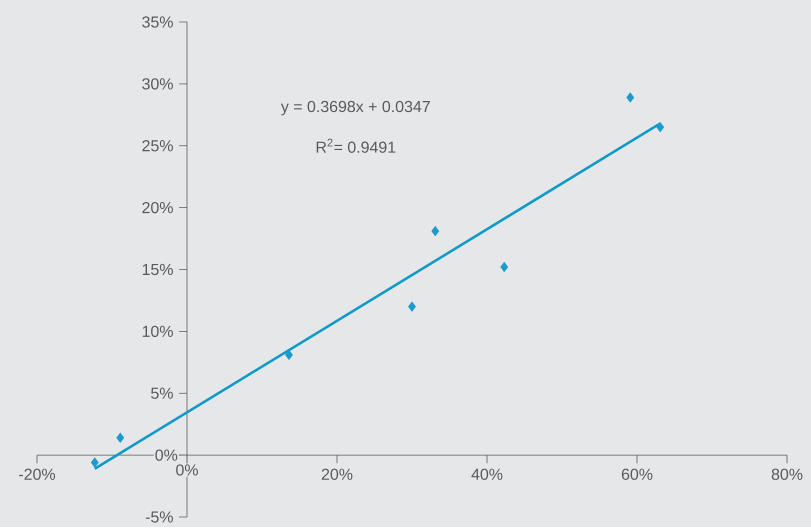 This screenshot has height=528, width=811. What do you see at coordinates (157, 208) in the screenshot?
I see `y-tick-label: 20%` at bounding box center [157, 208].